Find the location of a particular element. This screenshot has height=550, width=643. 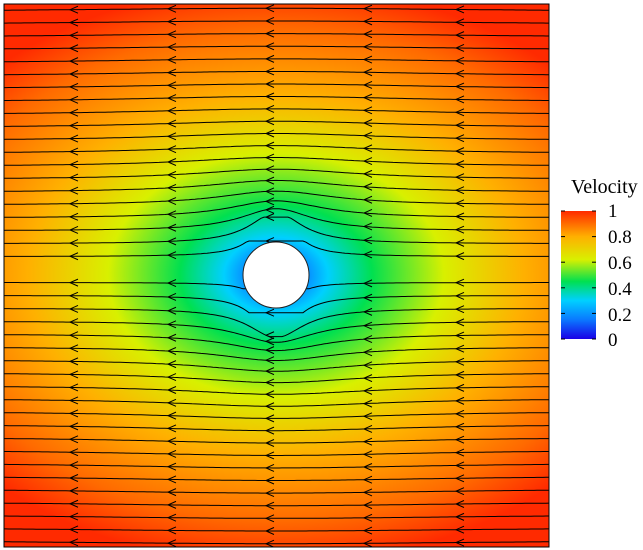

obstacle-cylinder is located at coordinates (276, 275).